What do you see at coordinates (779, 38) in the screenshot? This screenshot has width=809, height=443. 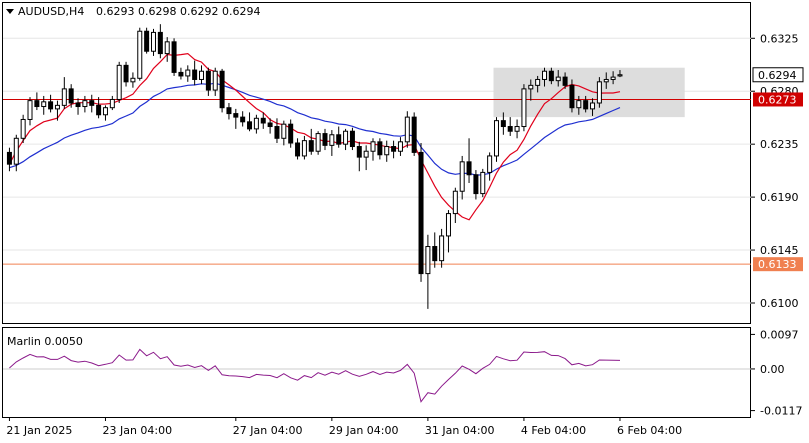 I see `y-tick-label: 0.6325` at bounding box center [779, 38].